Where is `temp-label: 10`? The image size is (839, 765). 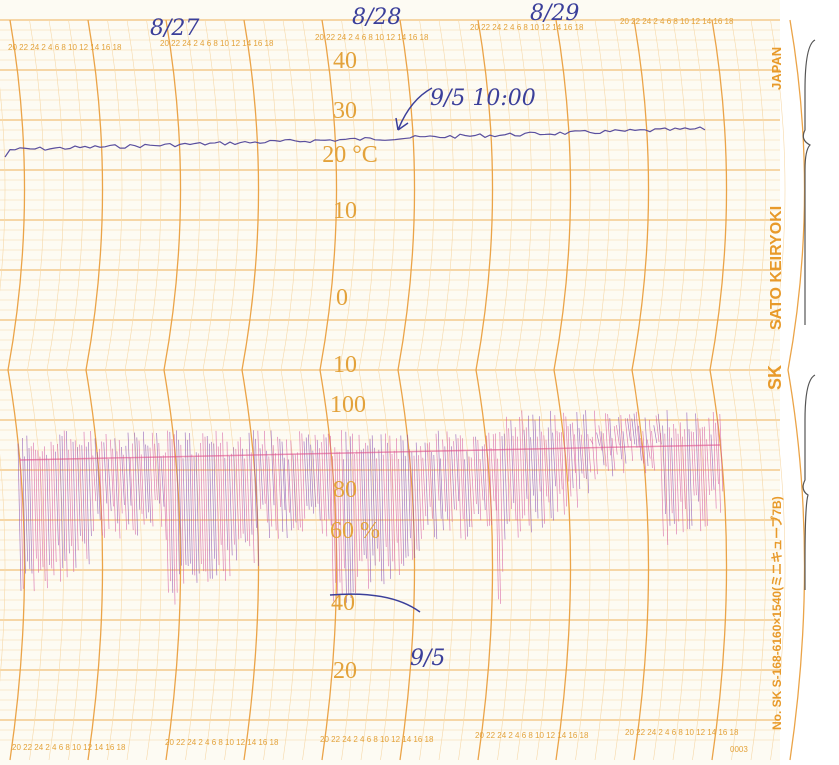 temp-label: 10 is located at coordinates (345, 211).